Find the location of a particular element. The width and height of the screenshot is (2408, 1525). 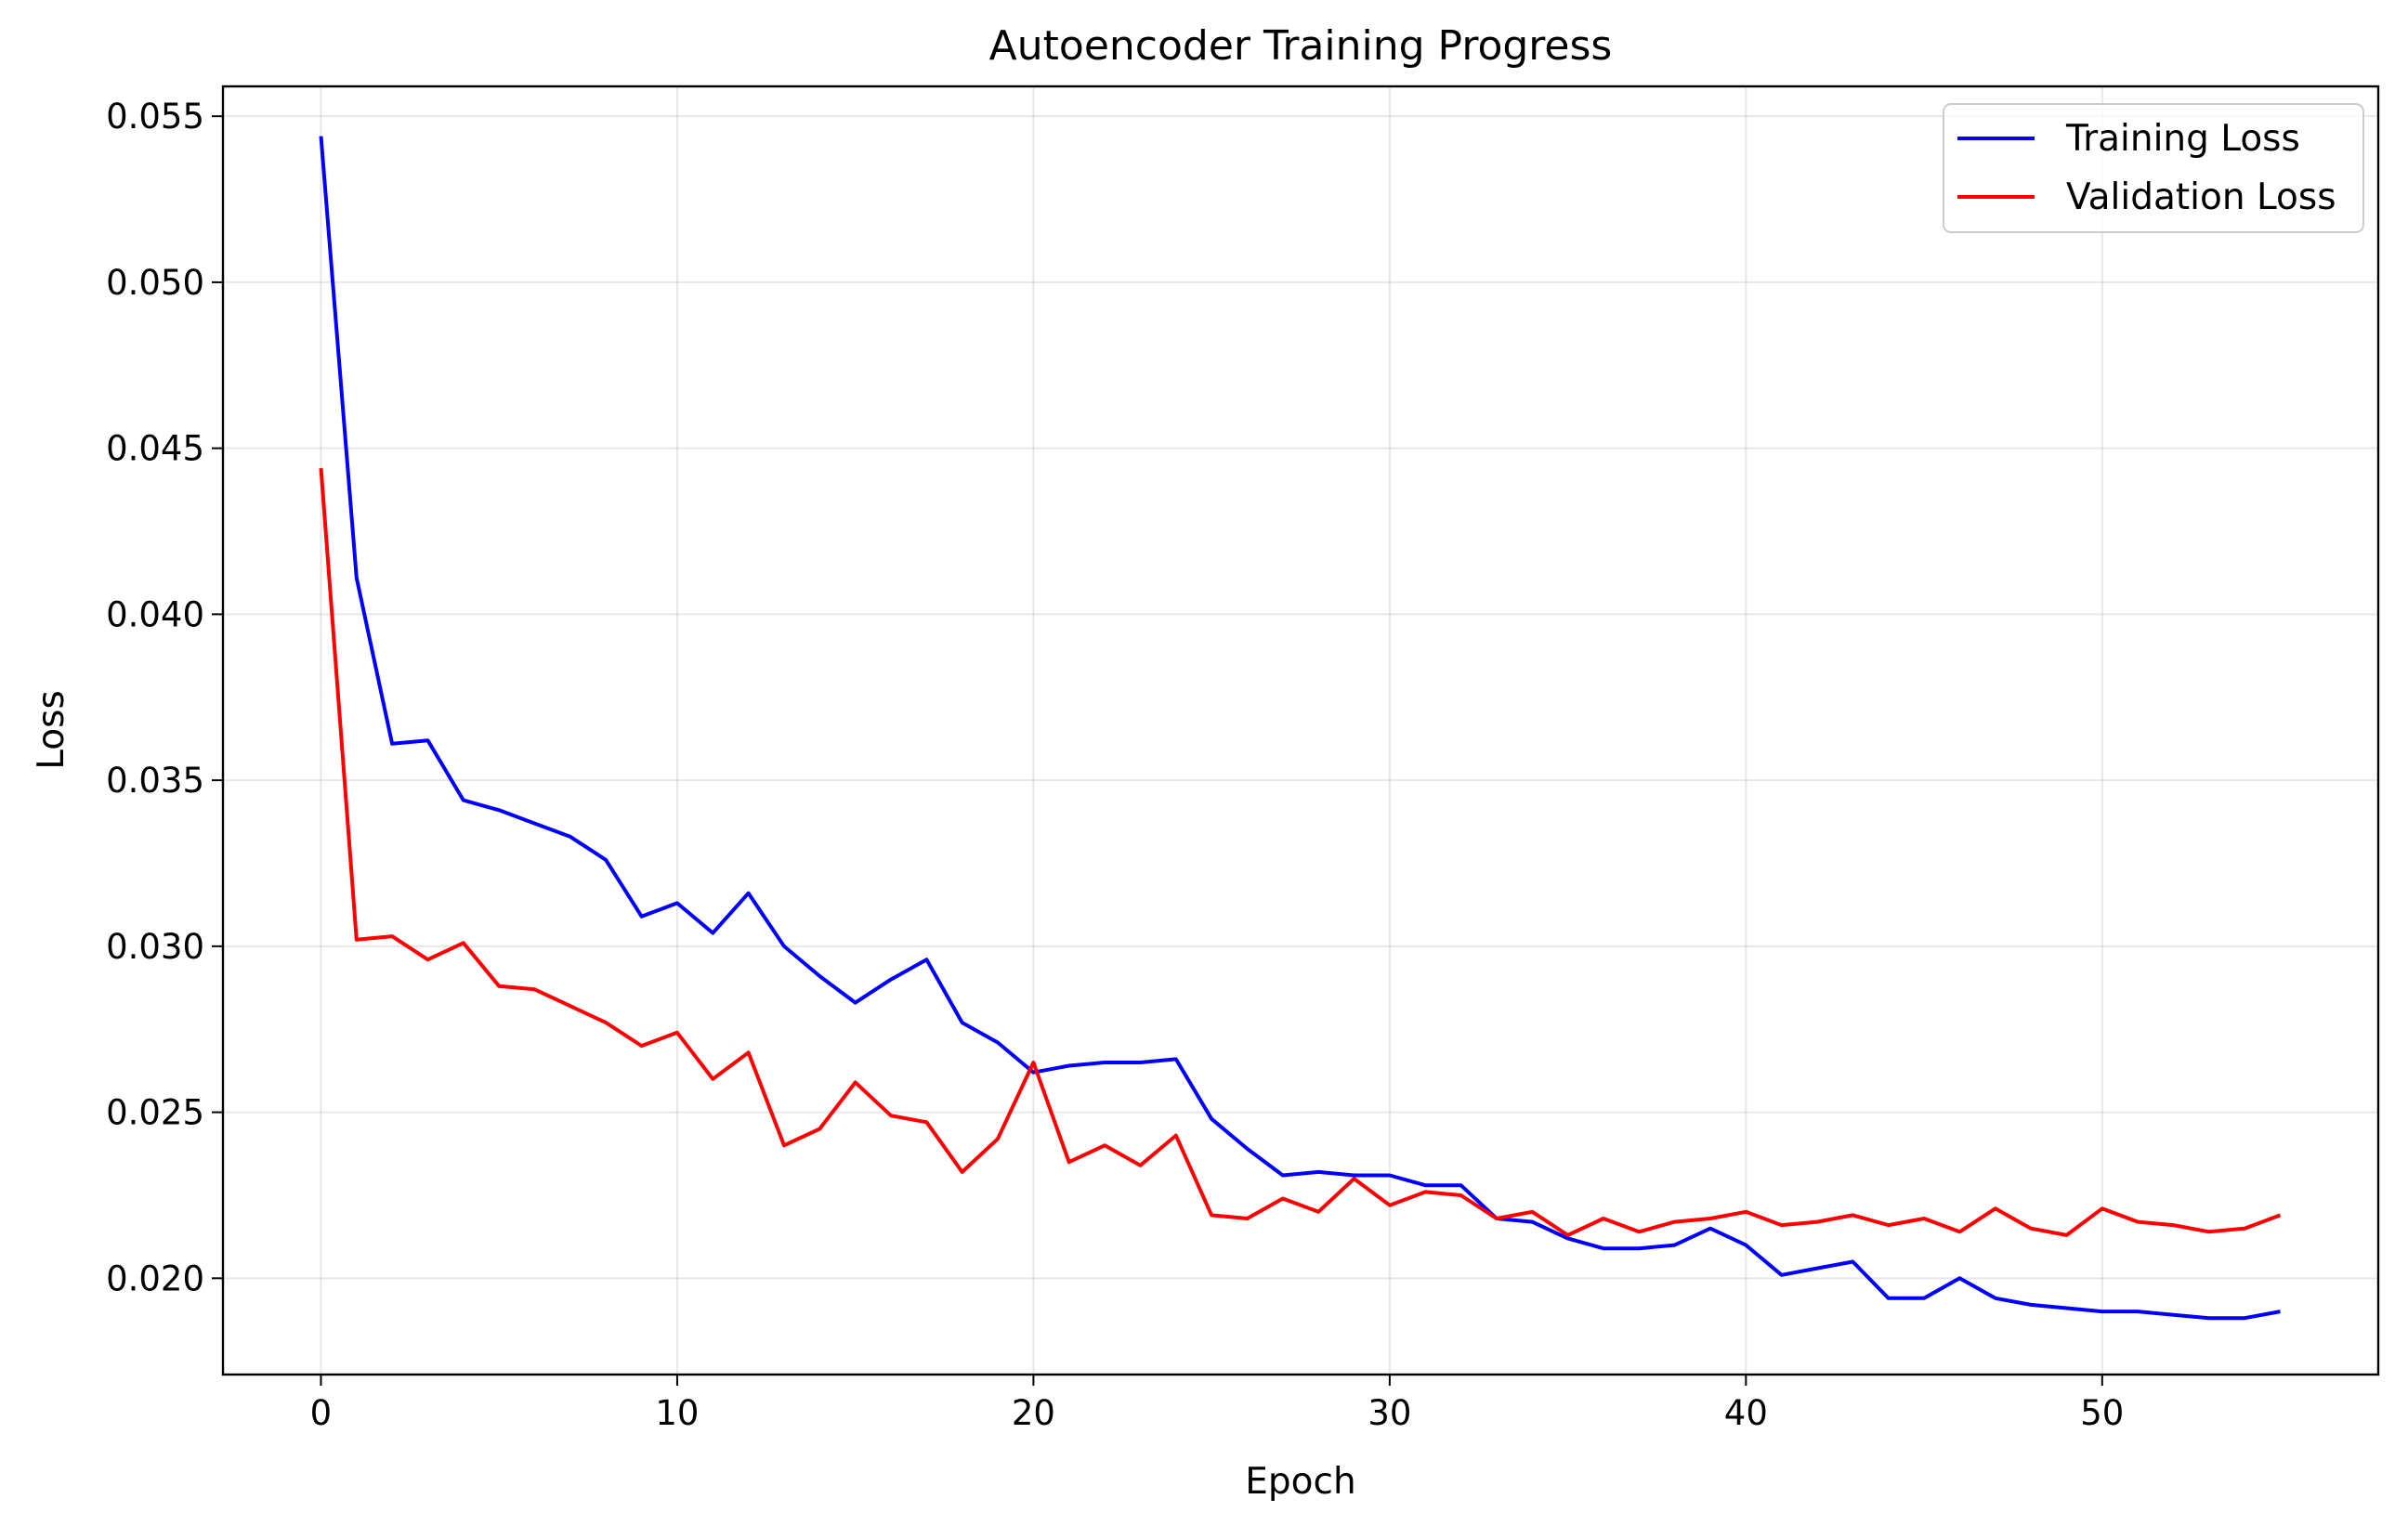

x-axis-ticks: 0 10 20 30 40 50 is located at coordinates (1217, 1404).